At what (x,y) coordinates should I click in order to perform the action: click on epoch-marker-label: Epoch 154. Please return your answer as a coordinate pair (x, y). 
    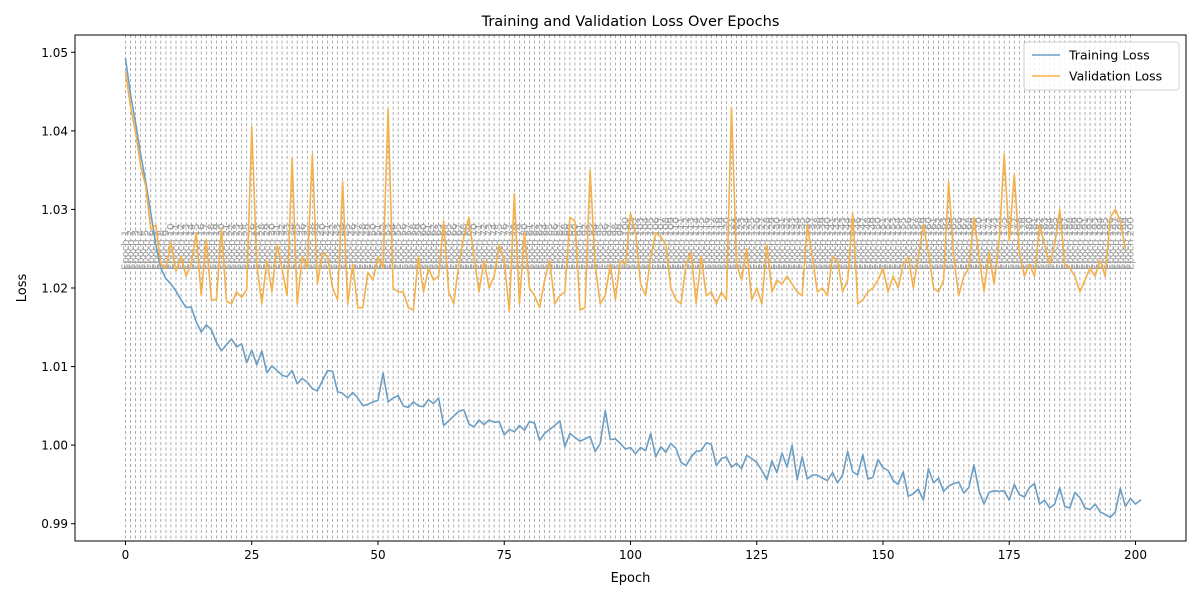
    Looking at the image, I should click on (898, 243).